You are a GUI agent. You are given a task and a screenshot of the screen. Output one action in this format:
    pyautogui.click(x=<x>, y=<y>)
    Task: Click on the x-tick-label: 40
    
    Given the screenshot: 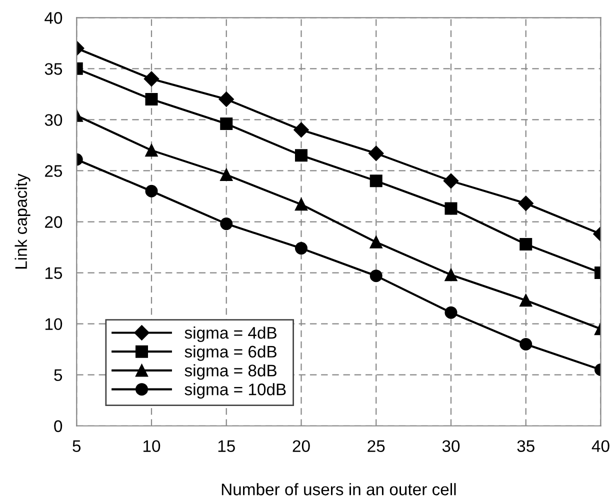 What is the action you would take?
    pyautogui.click(x=601, y=446)
    